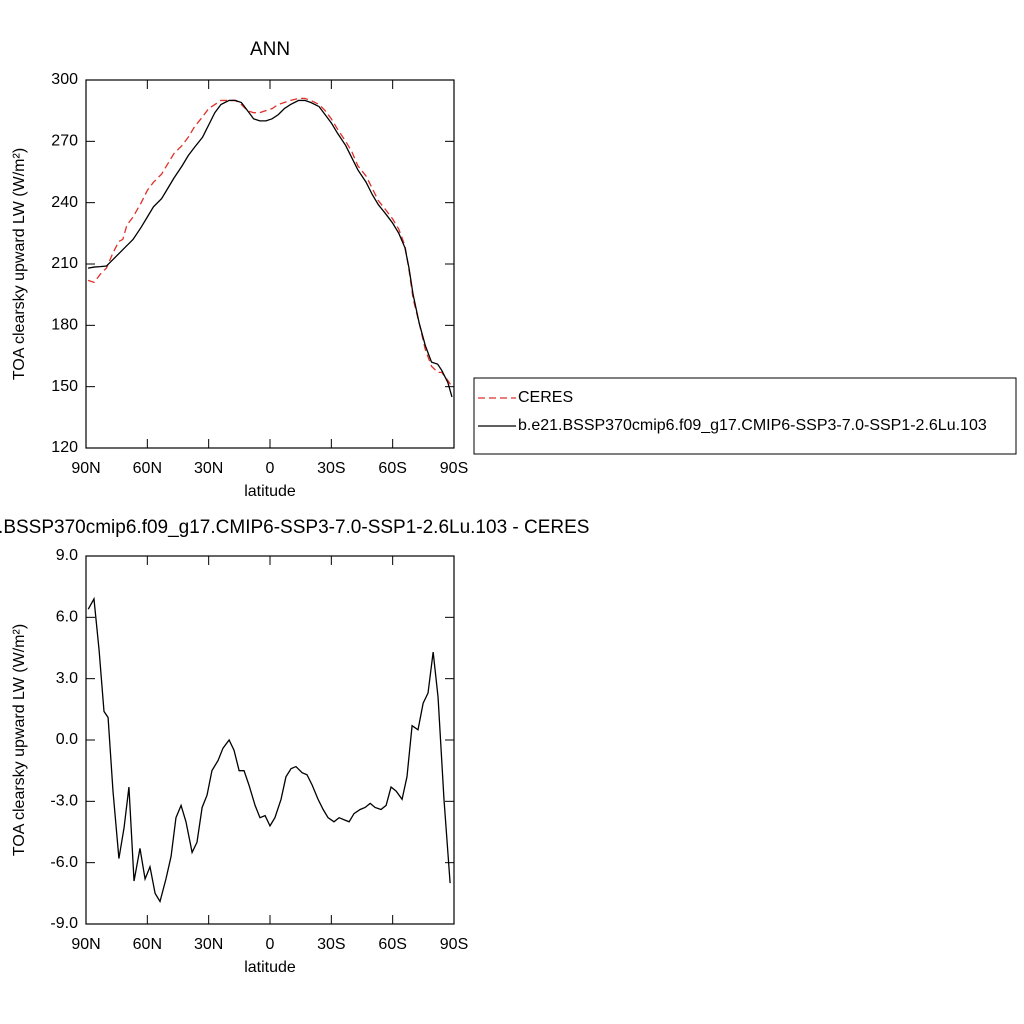  I want to click on y-tick-label: -9.0, so click(64, 923).